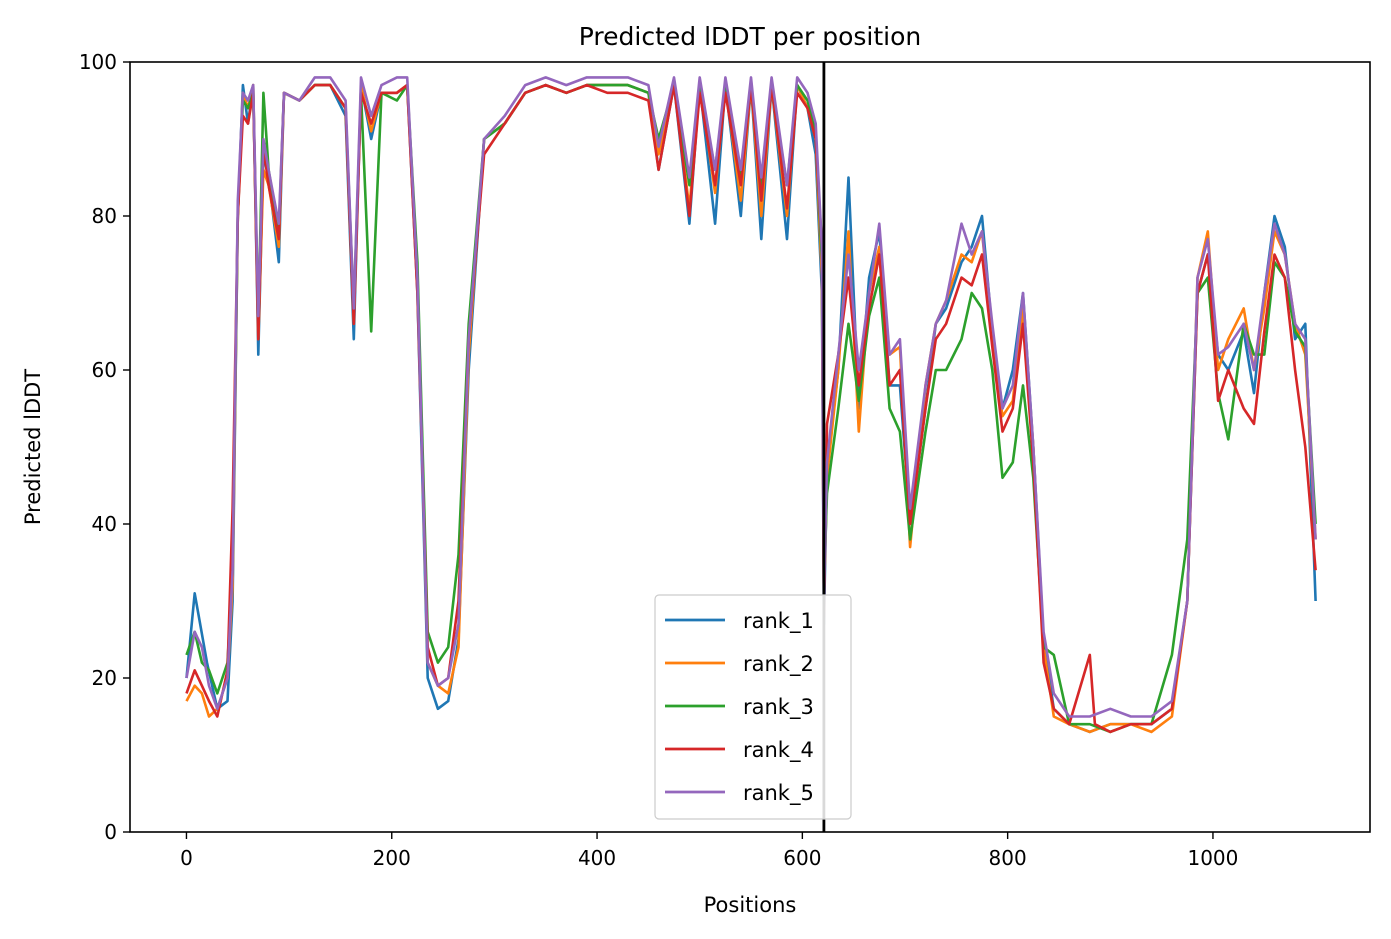 Image resolution: width=1391 pixels, height=939 pixels. I want to click on y-tick-label: 0, so click(110, 832).